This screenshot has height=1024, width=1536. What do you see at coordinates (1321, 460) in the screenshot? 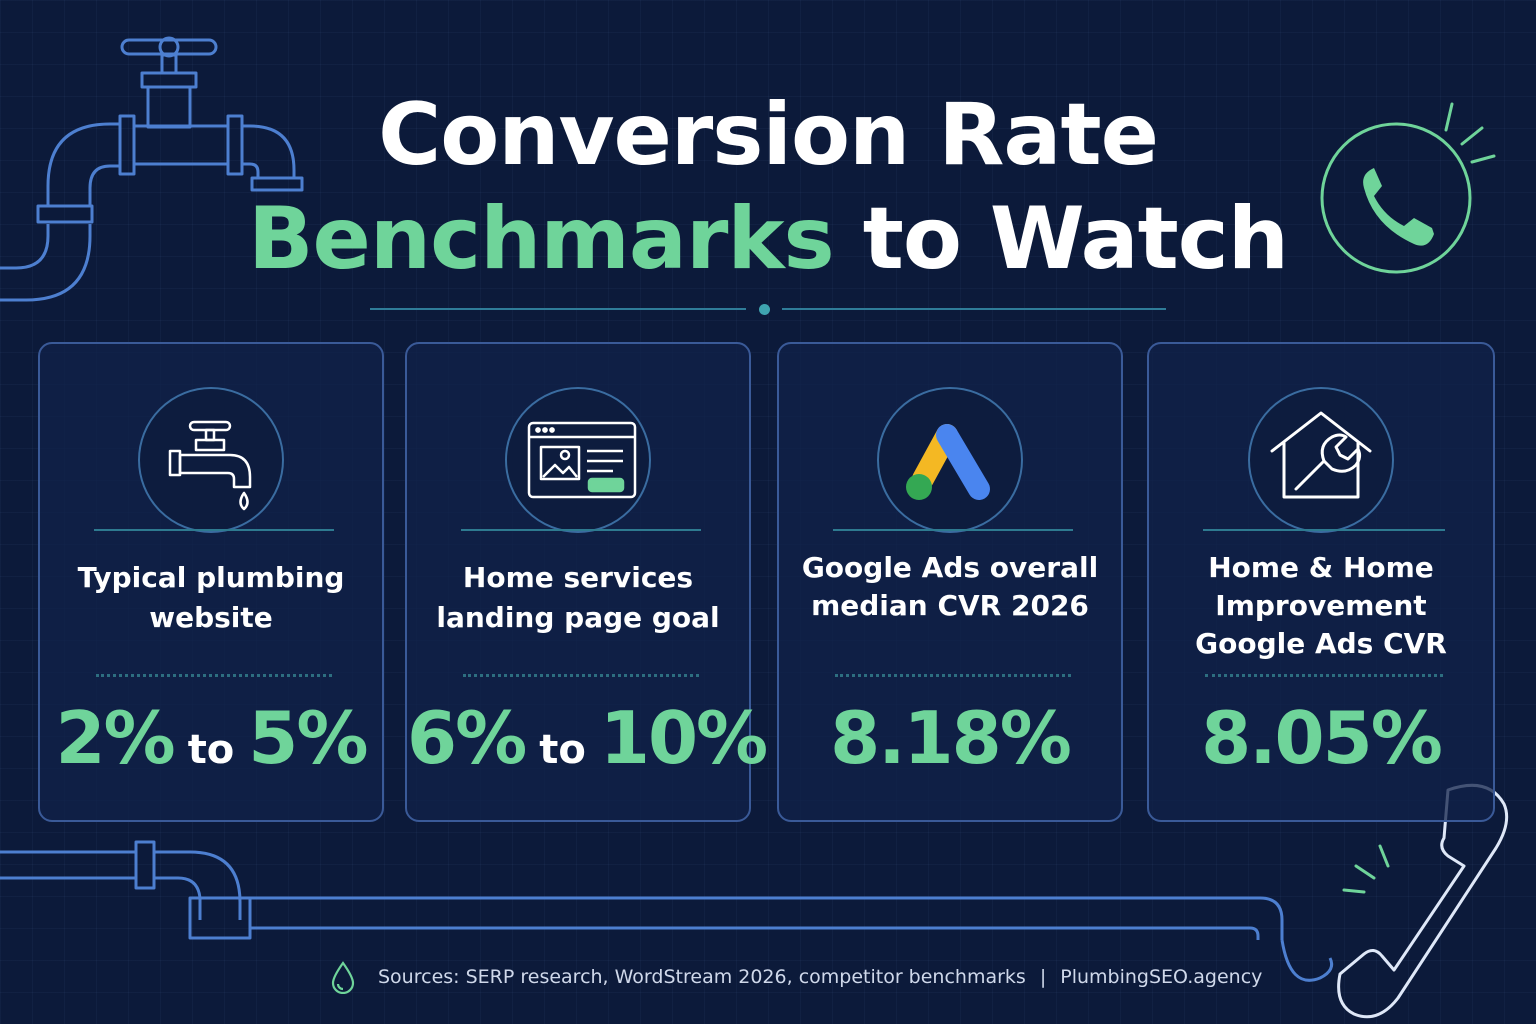
I see `home-repair-icon` at bounding box center [1321, 460].